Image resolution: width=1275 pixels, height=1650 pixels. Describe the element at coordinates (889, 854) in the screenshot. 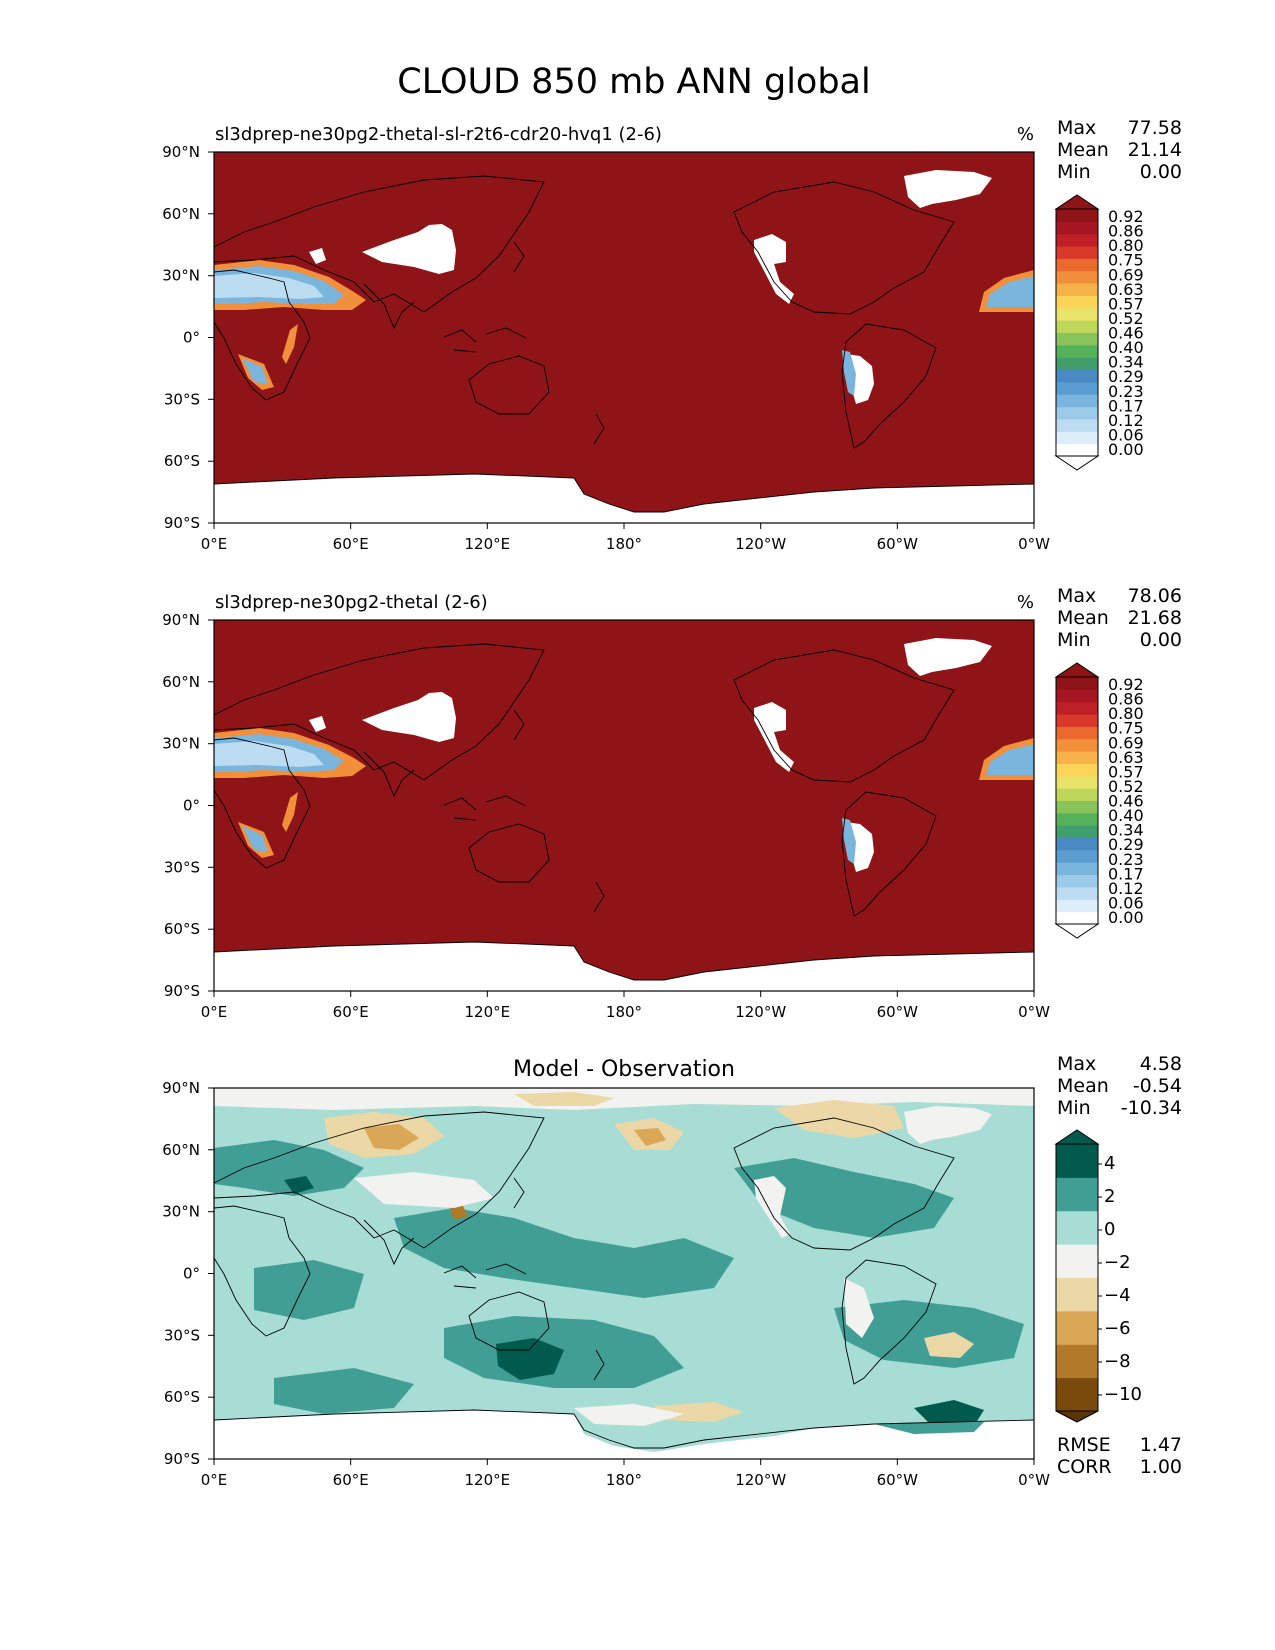

I see `coastline-south-america` at that location.